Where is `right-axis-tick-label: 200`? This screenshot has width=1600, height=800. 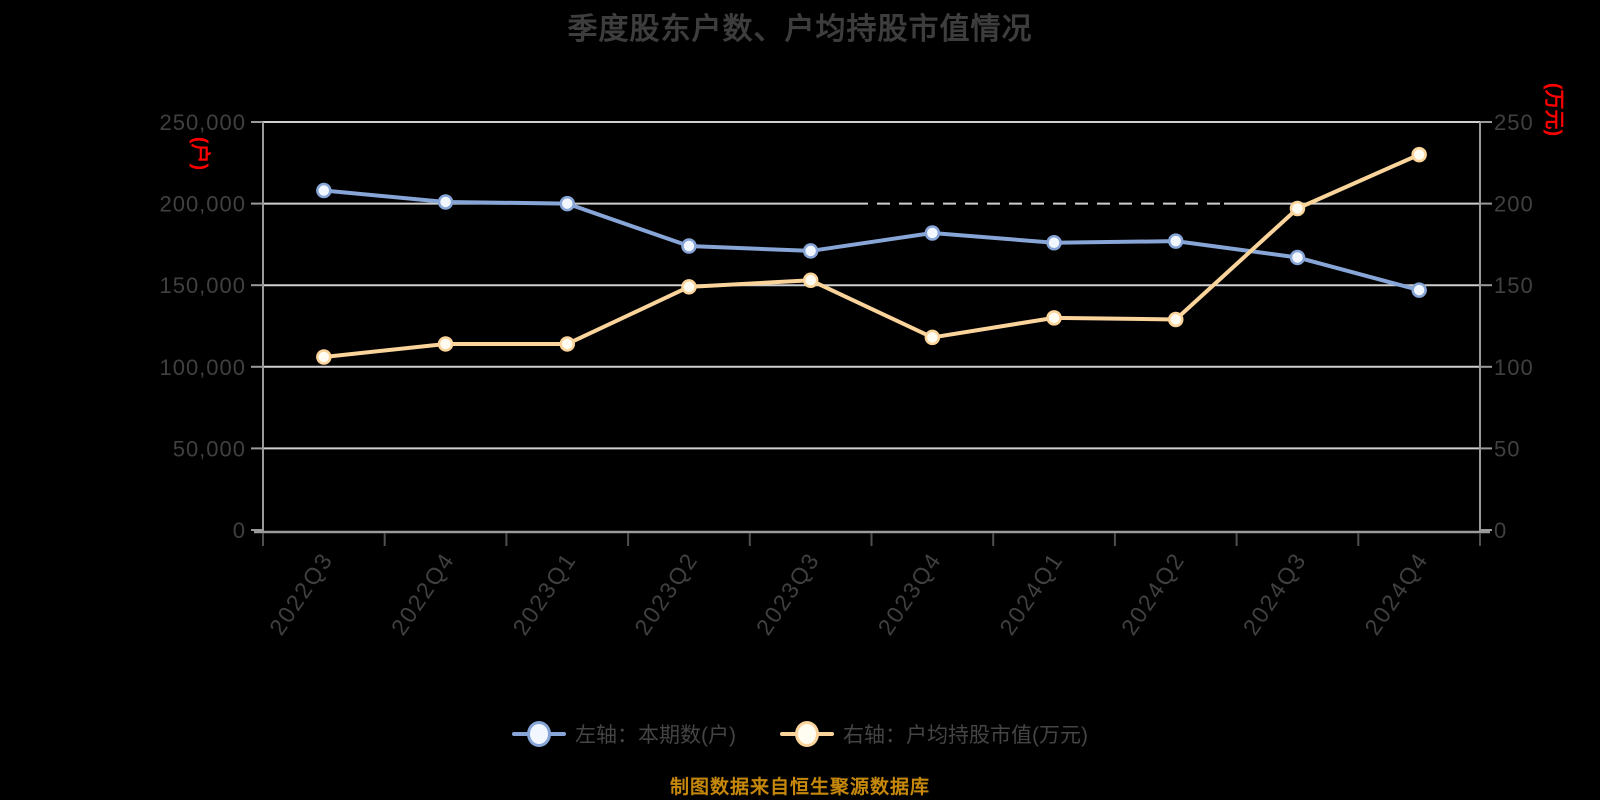 right-axis-tick-label: 200 is located at coordinates (1514, 204).